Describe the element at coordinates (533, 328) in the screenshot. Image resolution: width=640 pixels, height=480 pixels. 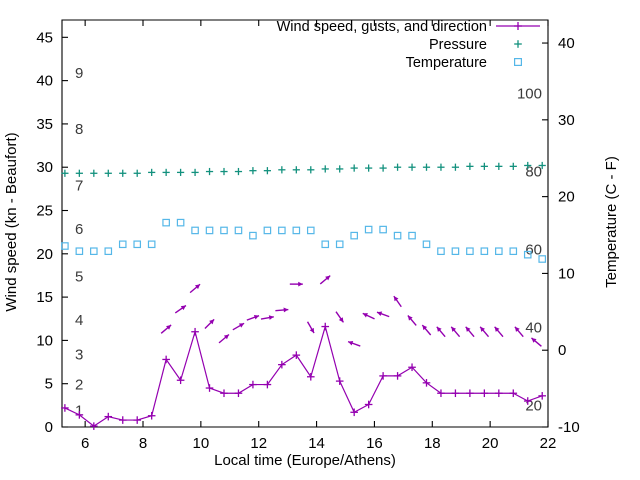
I see `fahrenheit-label: 40` at that location.